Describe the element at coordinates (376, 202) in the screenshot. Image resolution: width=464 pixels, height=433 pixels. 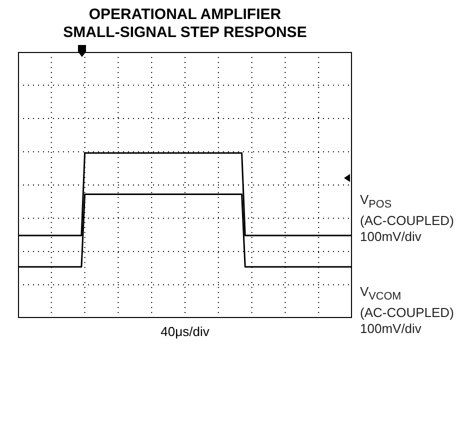
I see `legend-label: V$_{POS}$` at that location.